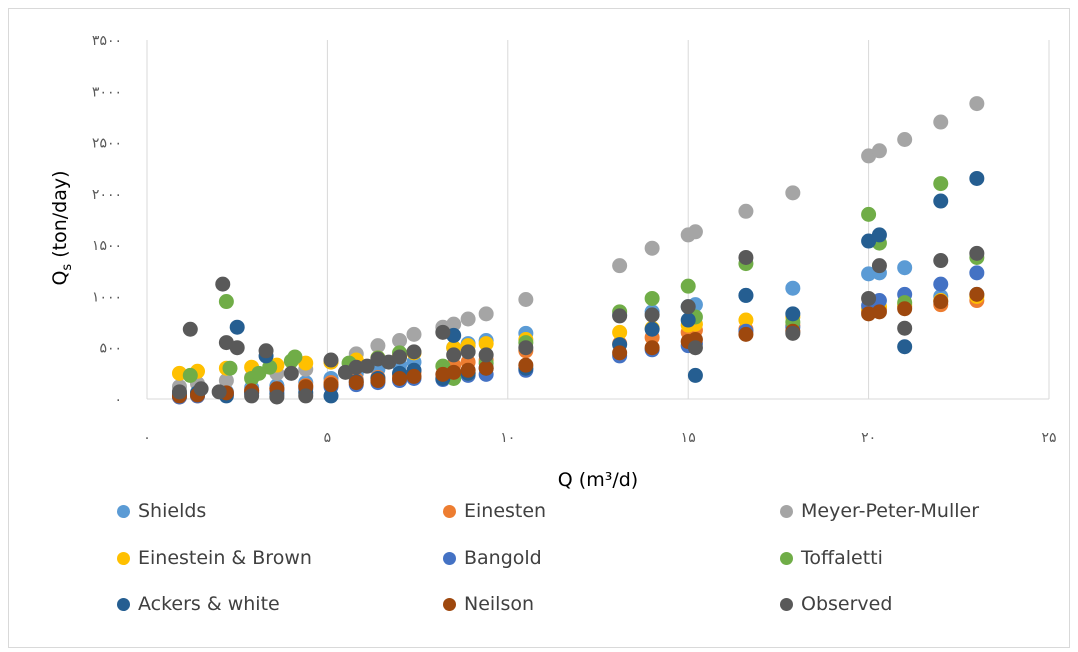 The height and width of the screenshot is (652, 1078). I want to click on legend-label: Ackers & white, so click(209, 604).